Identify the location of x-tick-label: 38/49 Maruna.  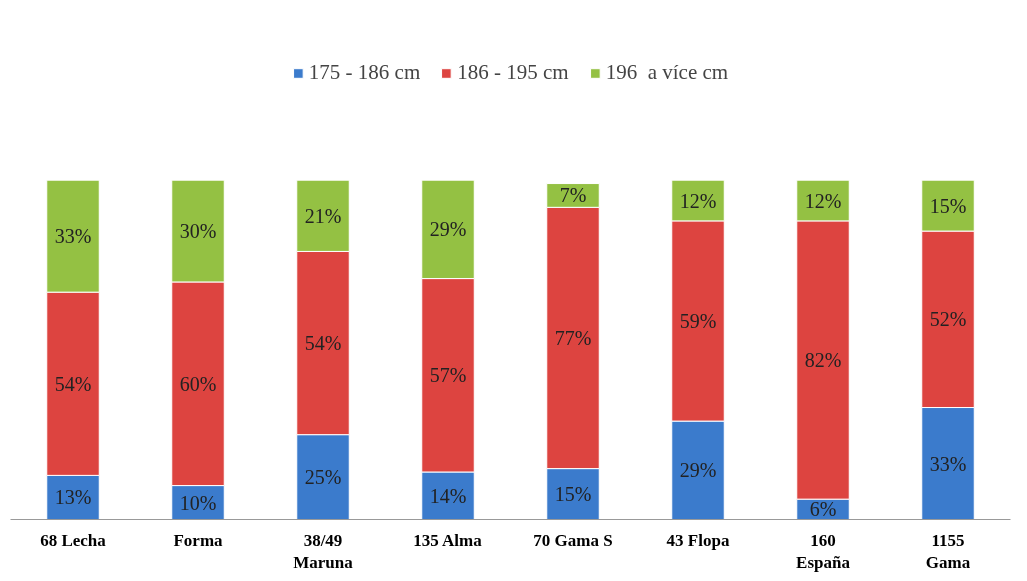
(323, 551).